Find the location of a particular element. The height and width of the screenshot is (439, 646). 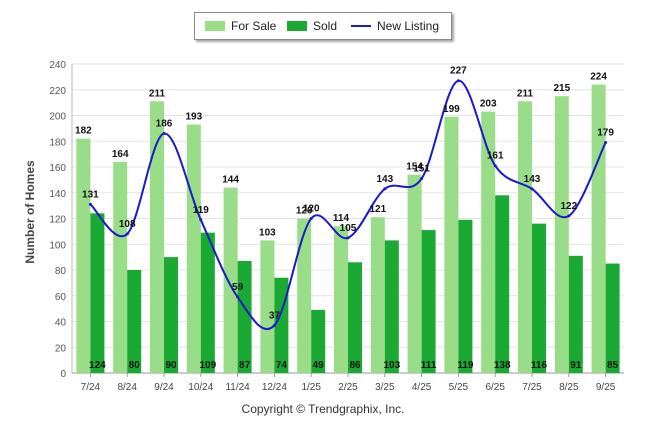

data-label-new-listing-9-25: 179 is located at coordinates (605, 133).